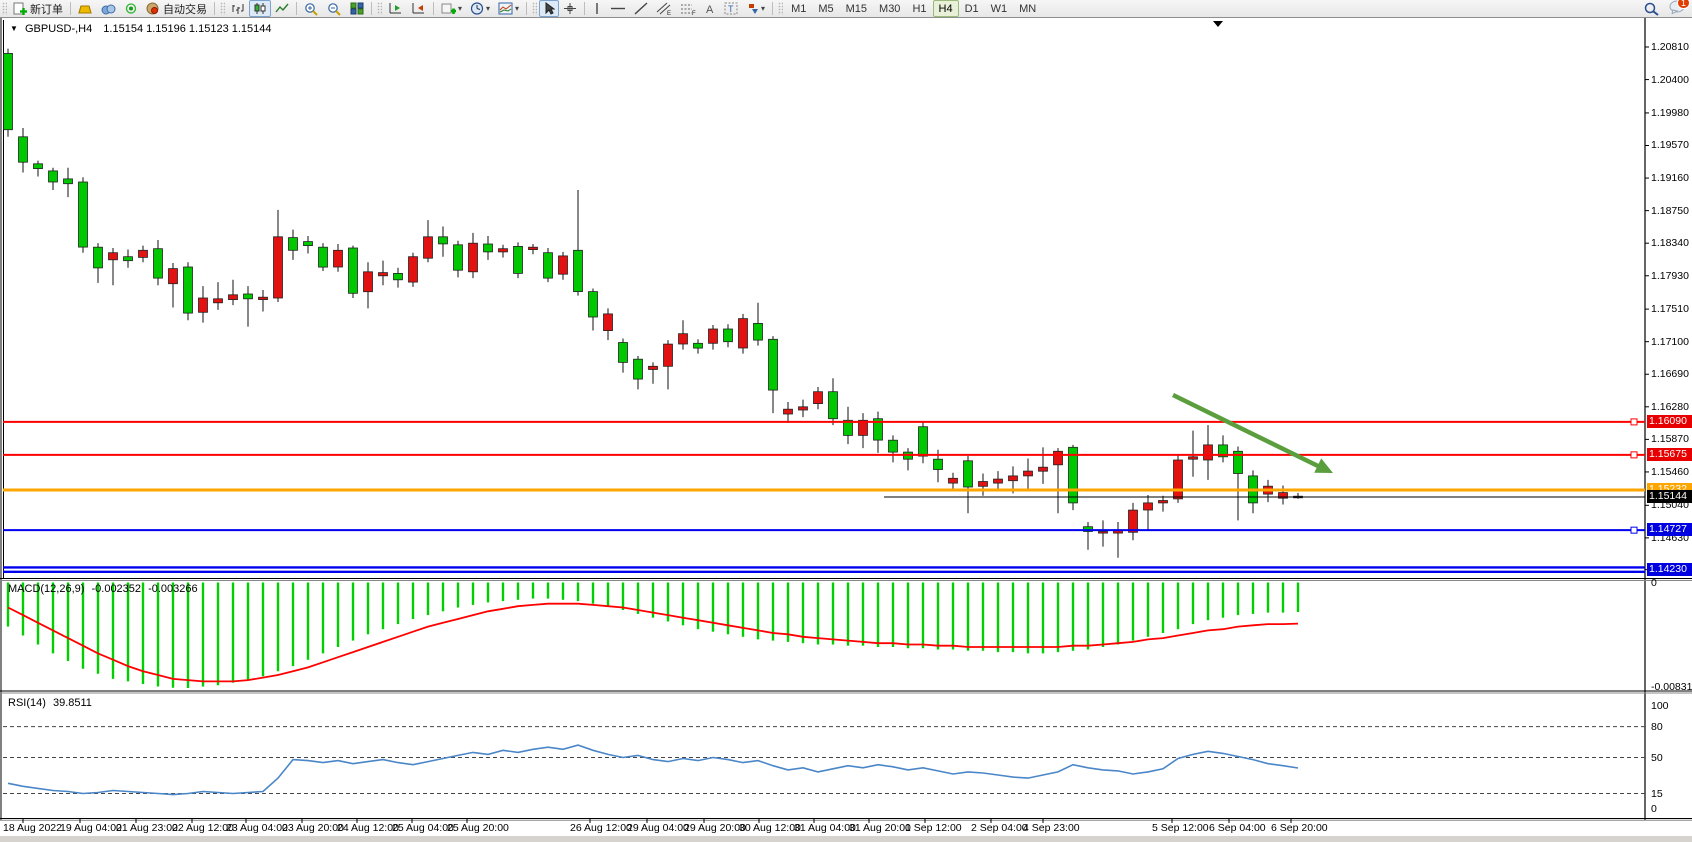  I want to click on time-axis-label: 24 Aug 12:00, so click(368, 828).